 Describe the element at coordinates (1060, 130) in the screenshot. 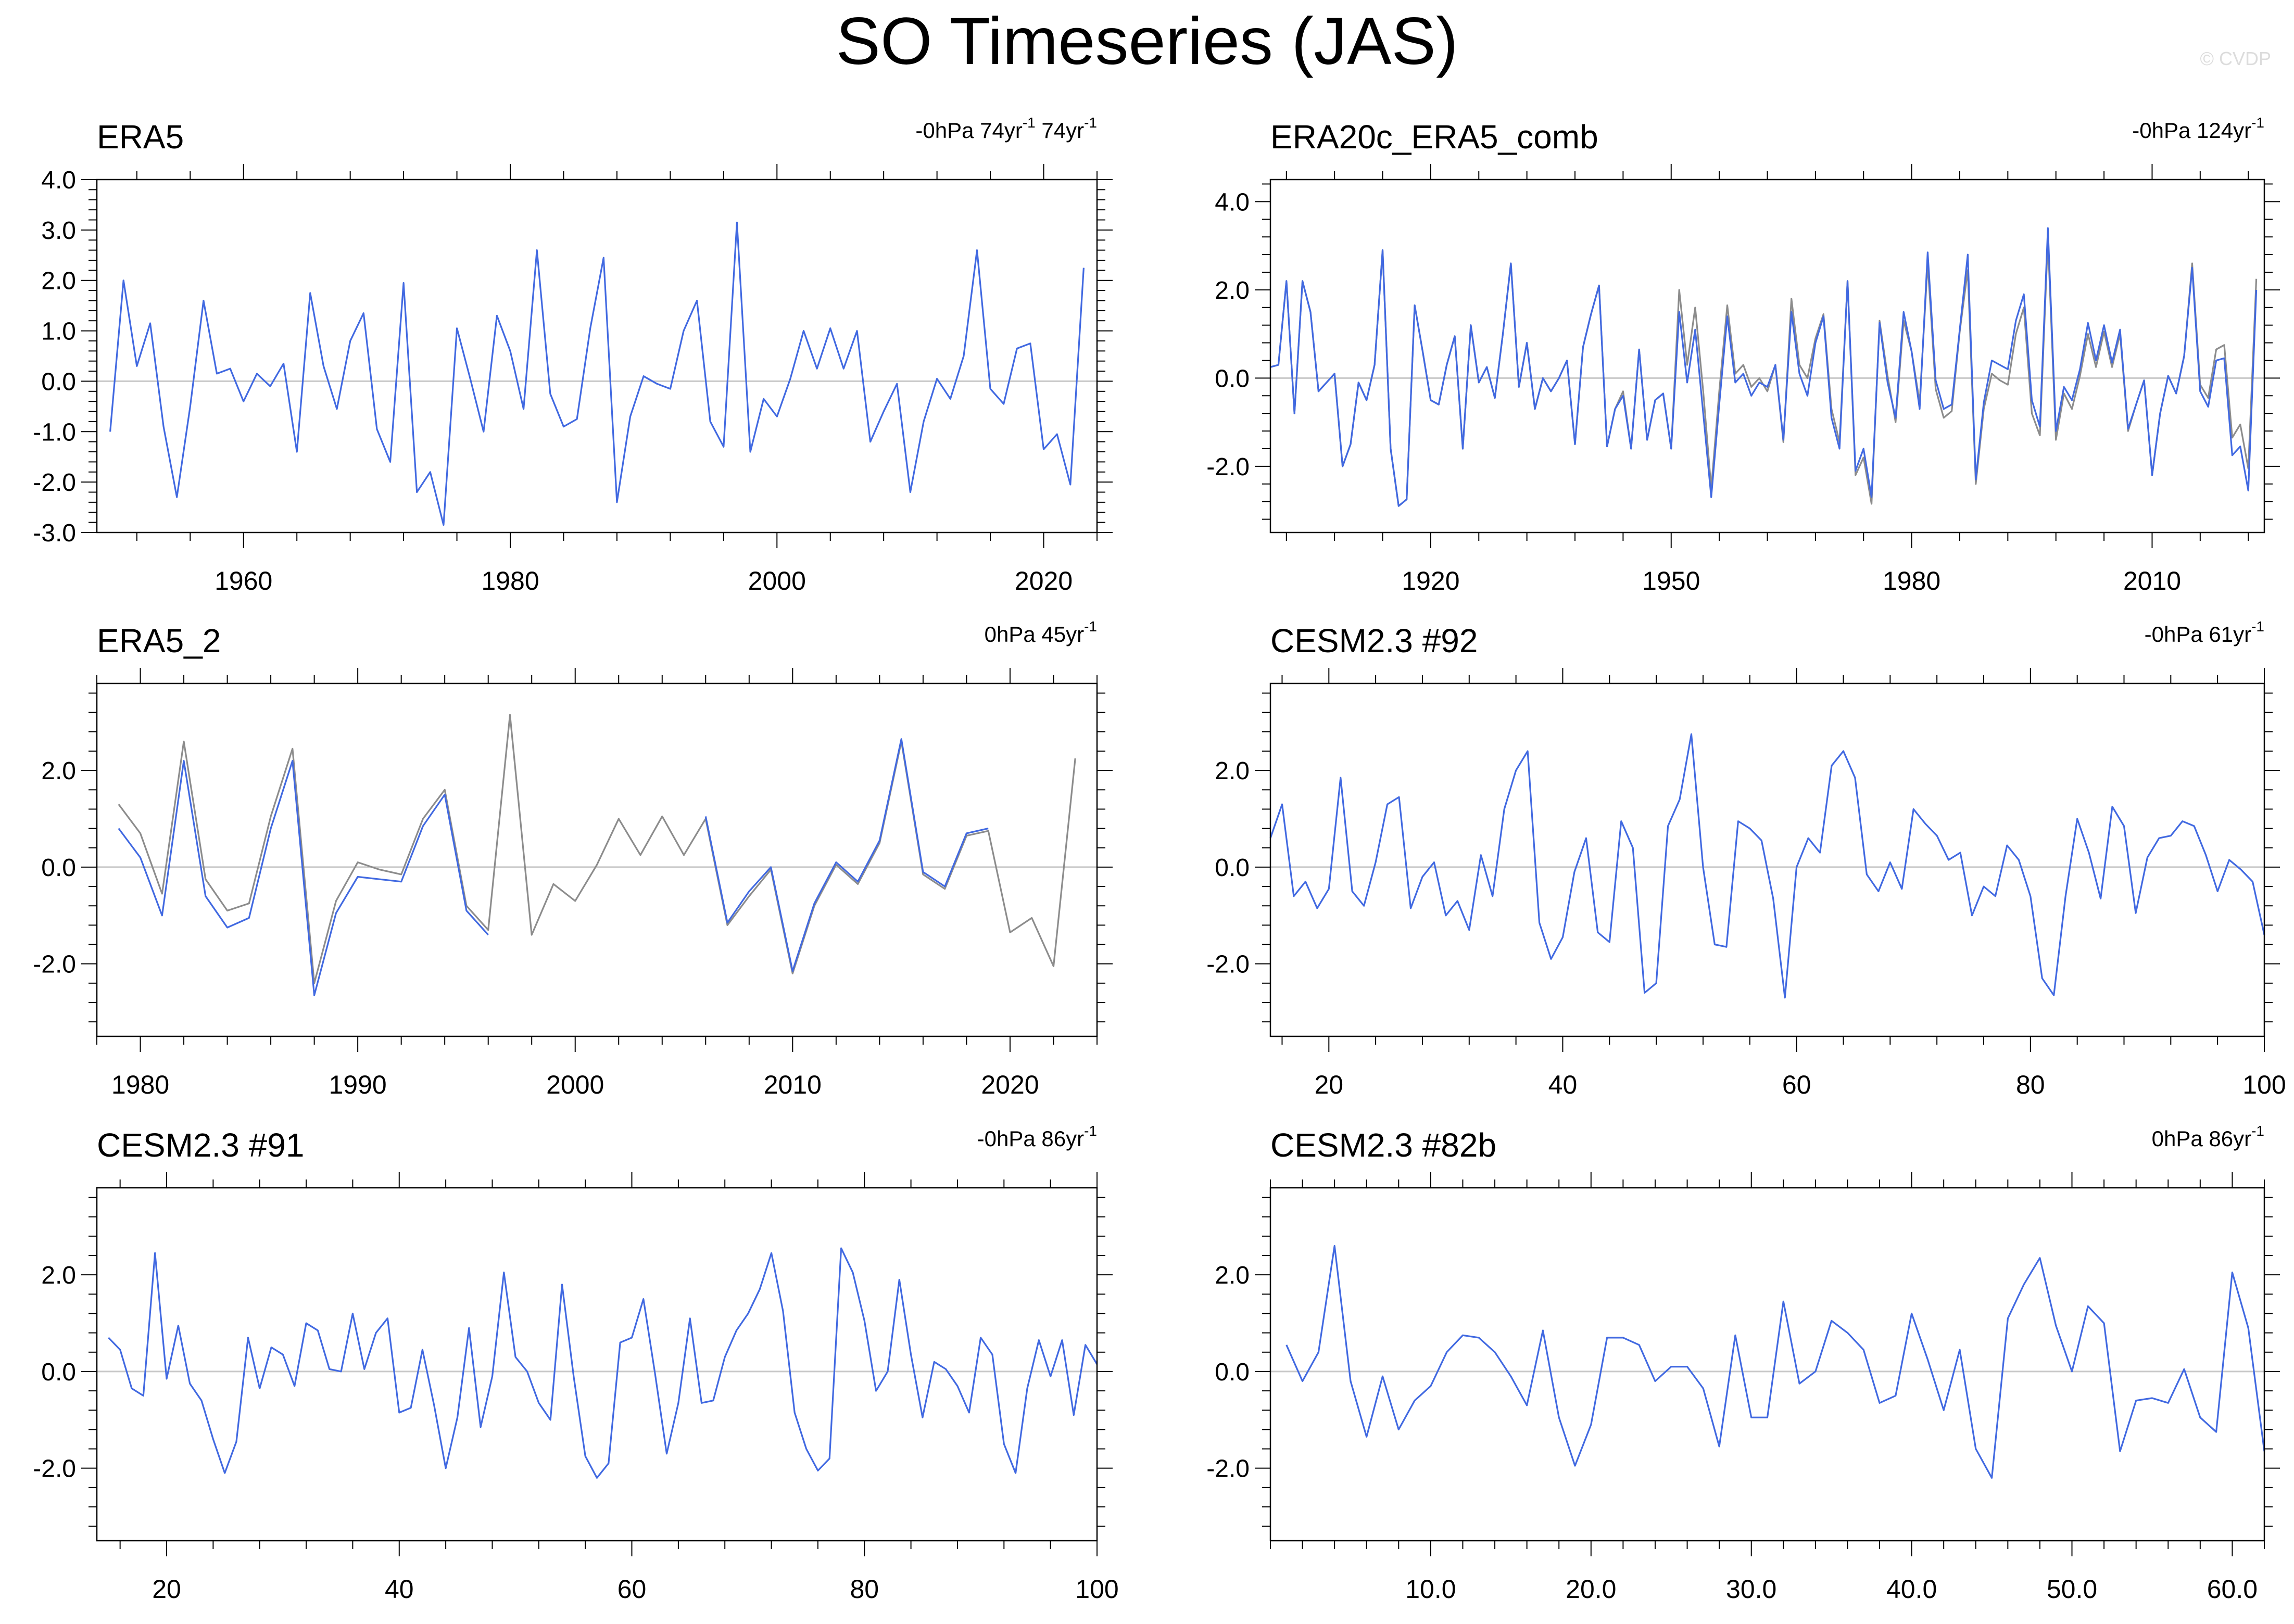

I see `stat-text: 74yr` at that location.